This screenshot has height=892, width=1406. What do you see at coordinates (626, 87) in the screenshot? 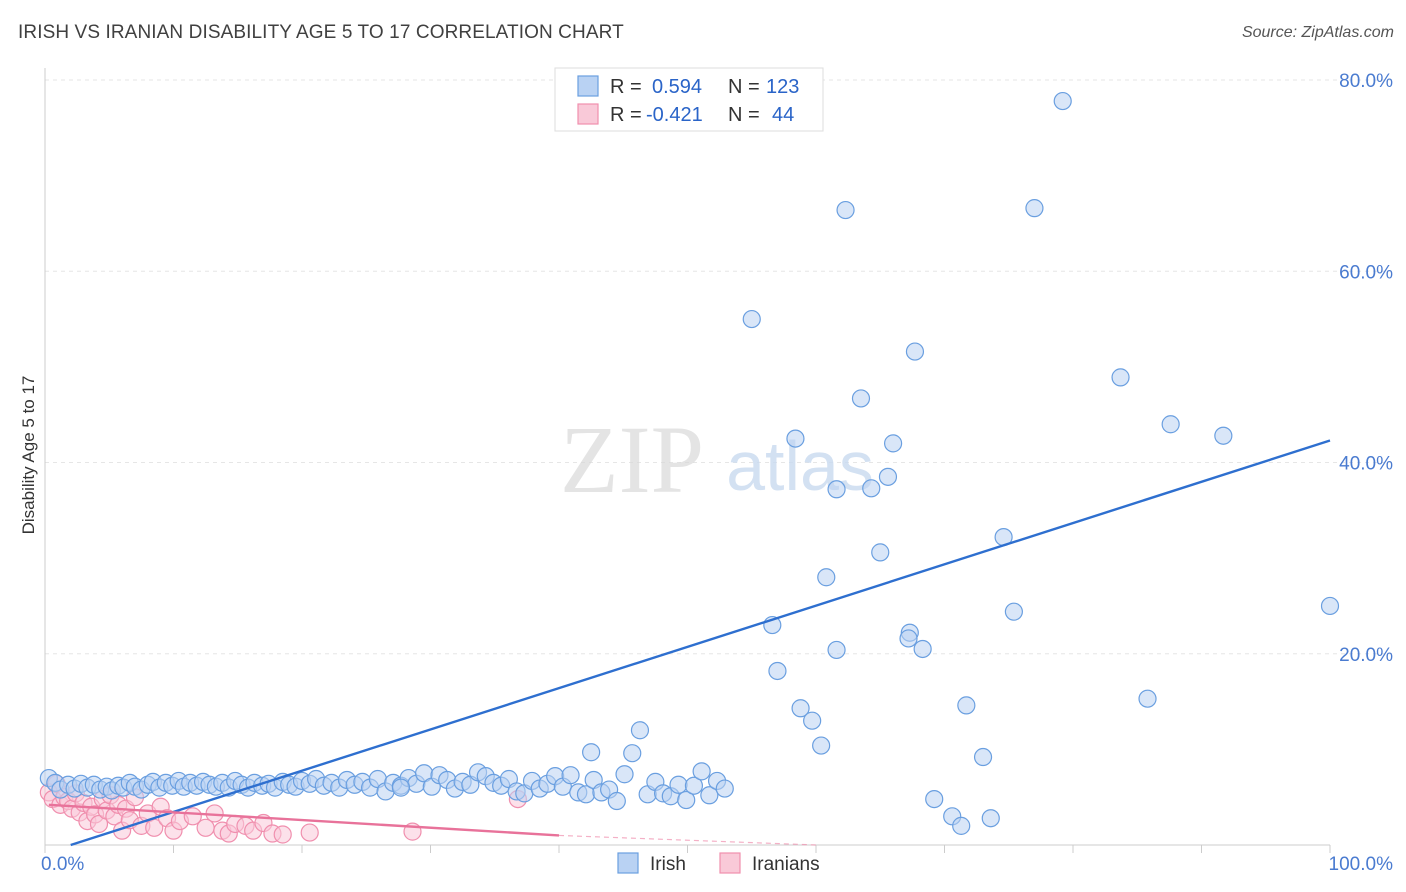
I see `legend-irish-r-label: R =` at bounding box center [626, 87].